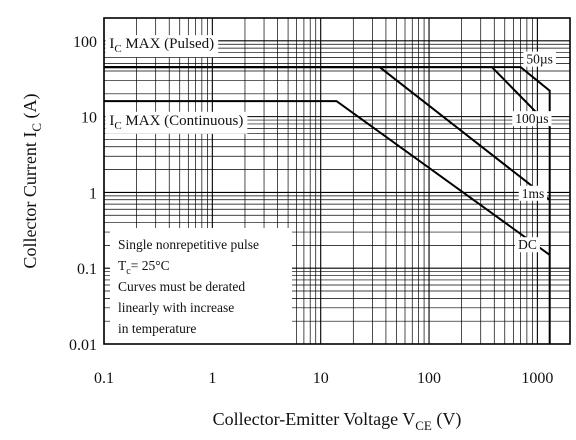  I want to click on curve-label: 1ms, so click(533, 193).